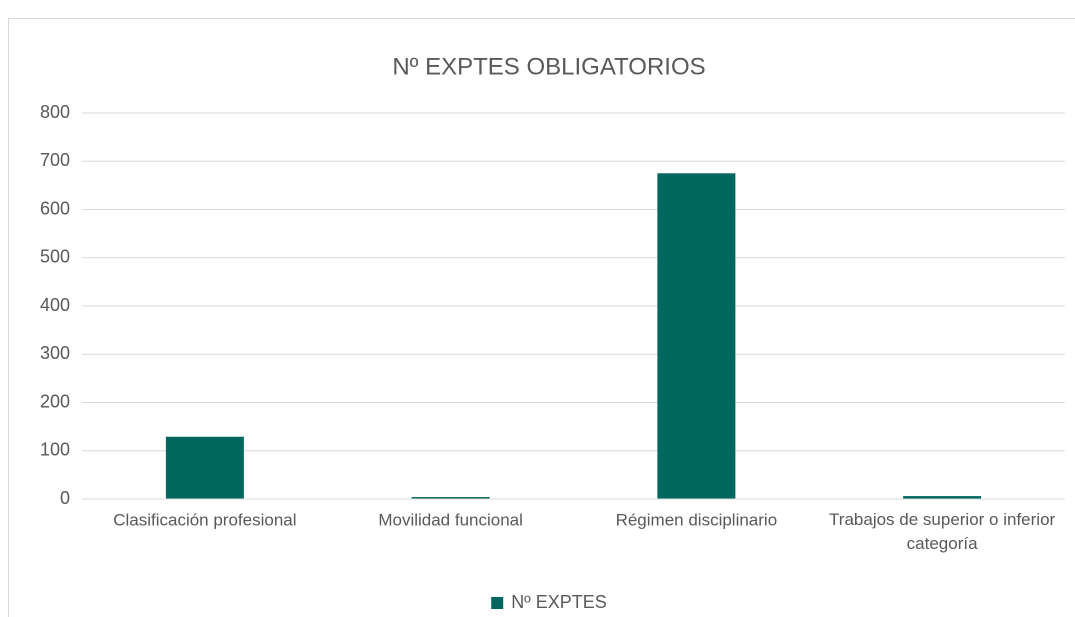  I want to click on y-tick-label: 800, so click(55, 112).